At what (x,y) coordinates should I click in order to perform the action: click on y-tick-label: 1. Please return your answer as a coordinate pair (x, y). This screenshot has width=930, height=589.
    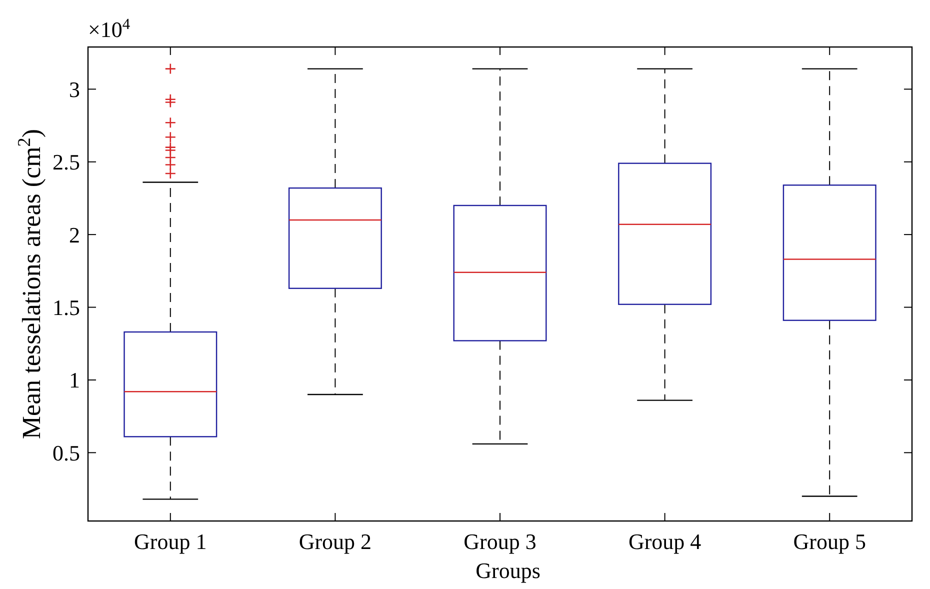
    Looking at the image, I should click on (74, 380).